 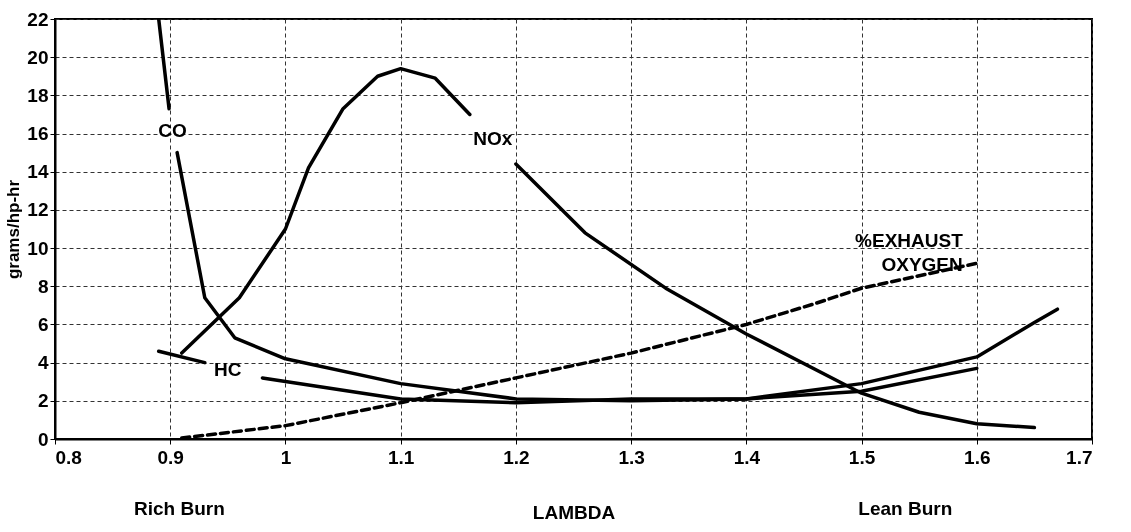 I want to click on y-tick-label: 0, so click(x=43, y=439).